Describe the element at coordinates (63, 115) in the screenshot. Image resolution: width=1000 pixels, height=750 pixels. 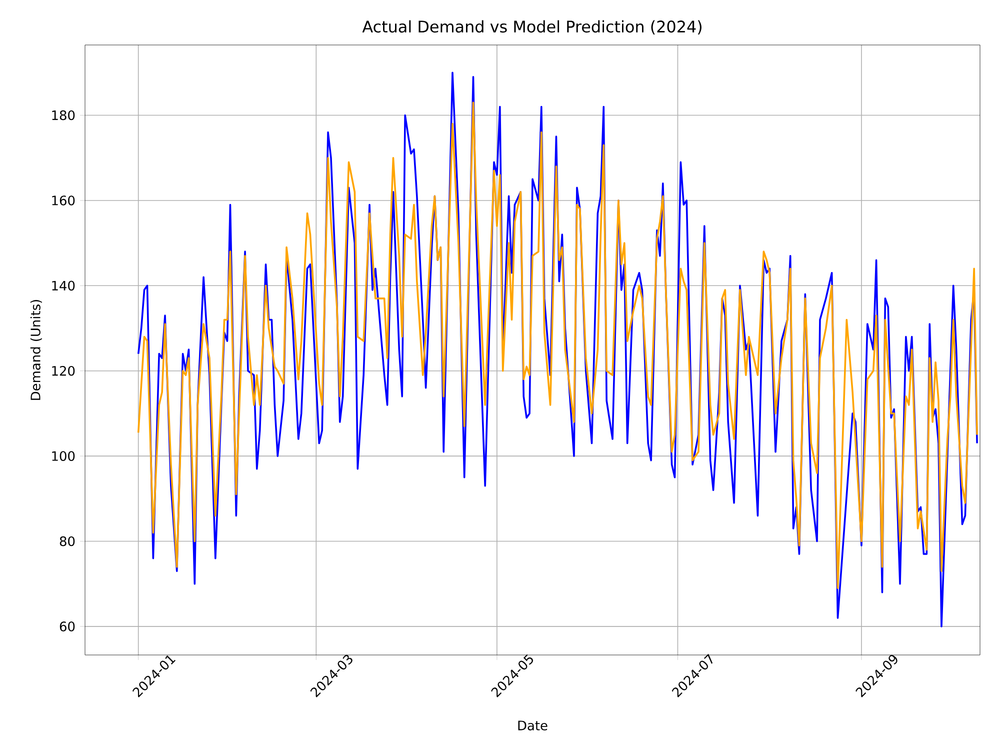
I see `y-tick-label: 180` at that location.